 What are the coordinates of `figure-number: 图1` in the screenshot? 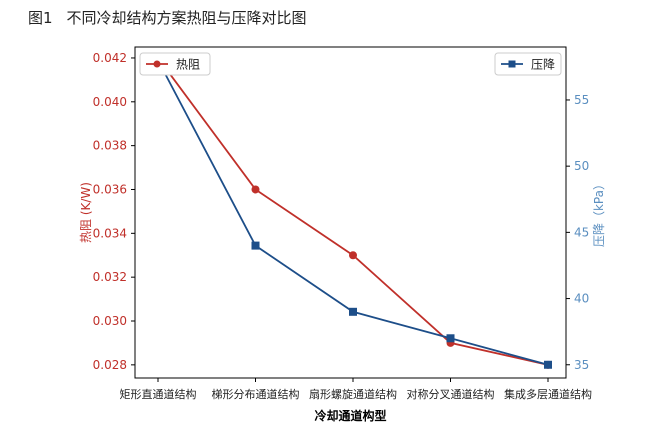 It's located at (40, 18).